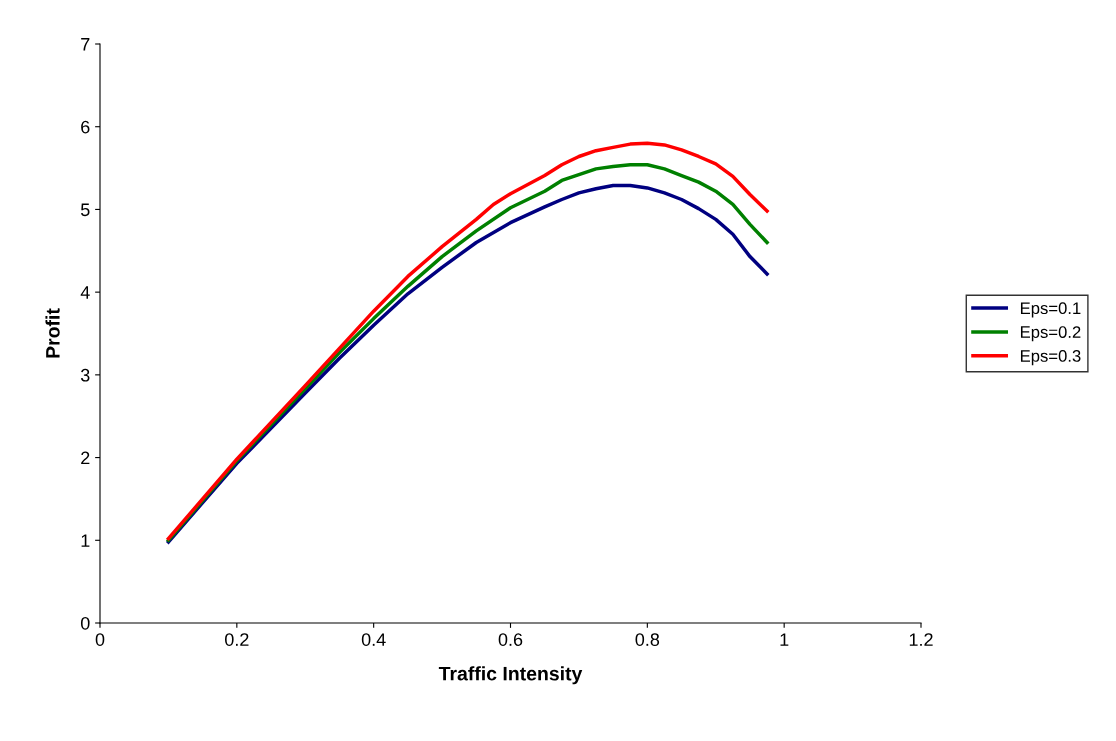 The width and height of the screenshot is (1116, 741). Describe the element at coordinates (921, 639) in the screenshot. I see `x-tick-label: 1.2` at that location.